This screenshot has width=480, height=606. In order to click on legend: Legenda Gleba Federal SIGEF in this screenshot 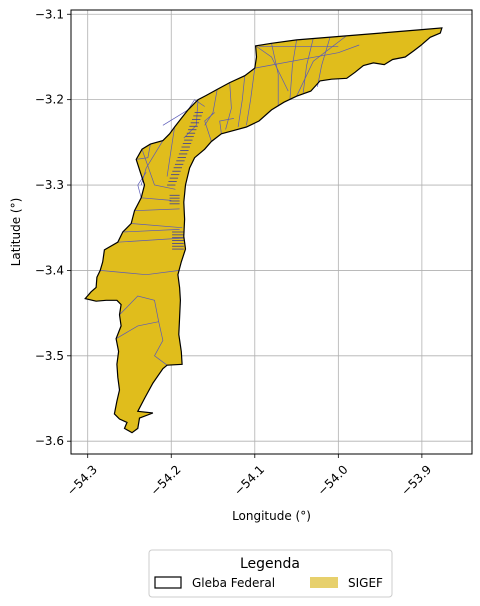, I will do `click(270, 573)`.